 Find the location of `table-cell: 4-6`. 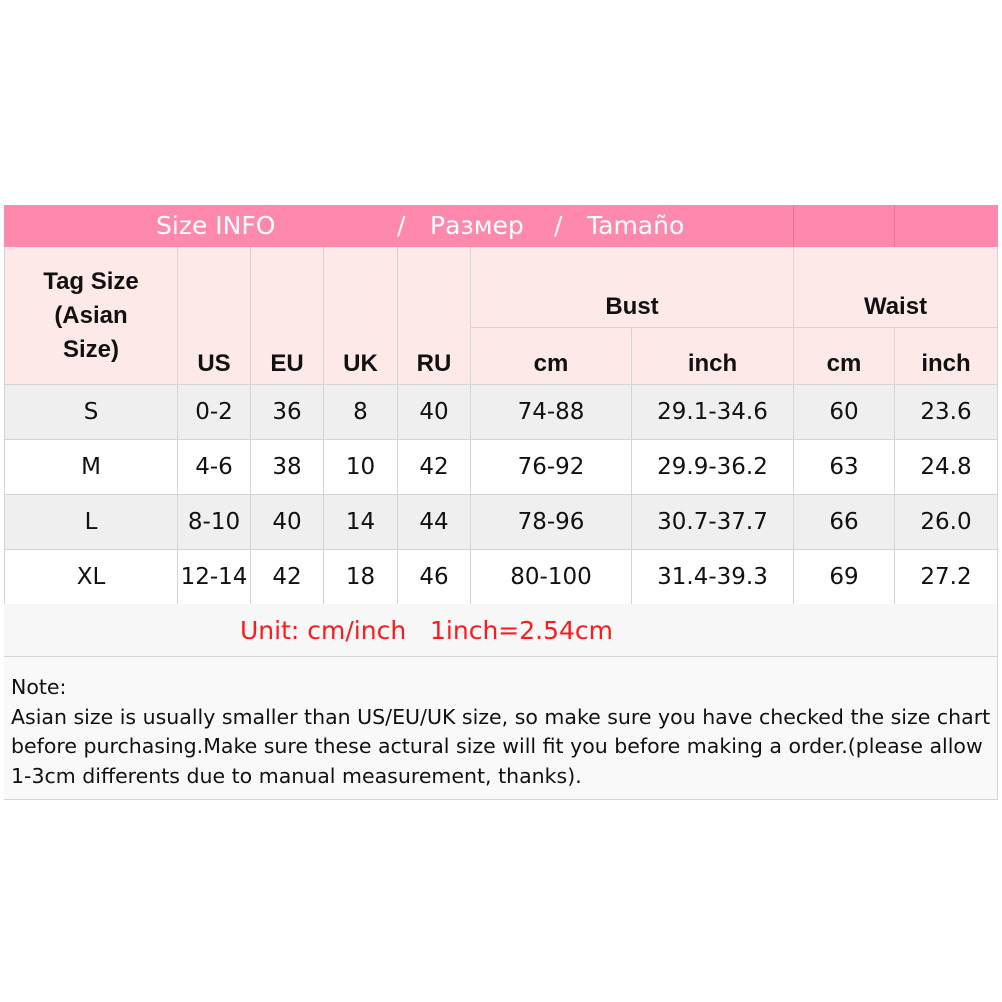

table-cell: 4-6 is located at coordinates (214, 467).